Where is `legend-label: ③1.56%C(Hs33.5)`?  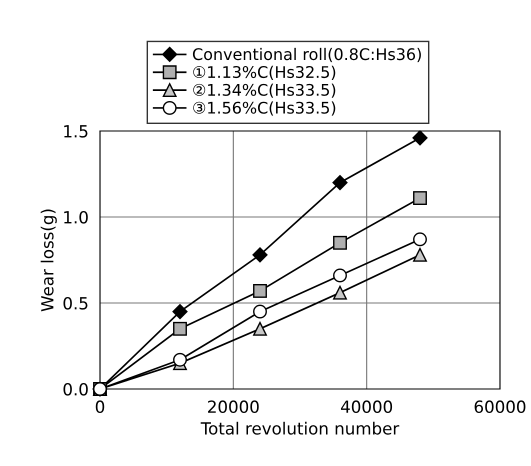
legend-label: ③1.56%C(Hs33.5) is located at coordinates (264, 108).